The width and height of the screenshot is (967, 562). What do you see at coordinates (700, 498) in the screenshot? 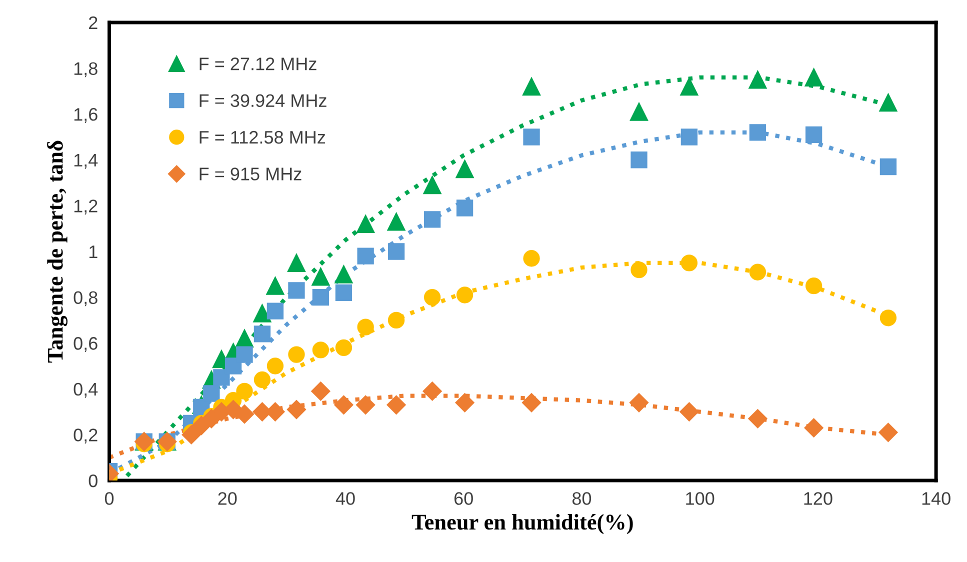
I see `x-tick-label: 100` at bounding box center [700, 498].